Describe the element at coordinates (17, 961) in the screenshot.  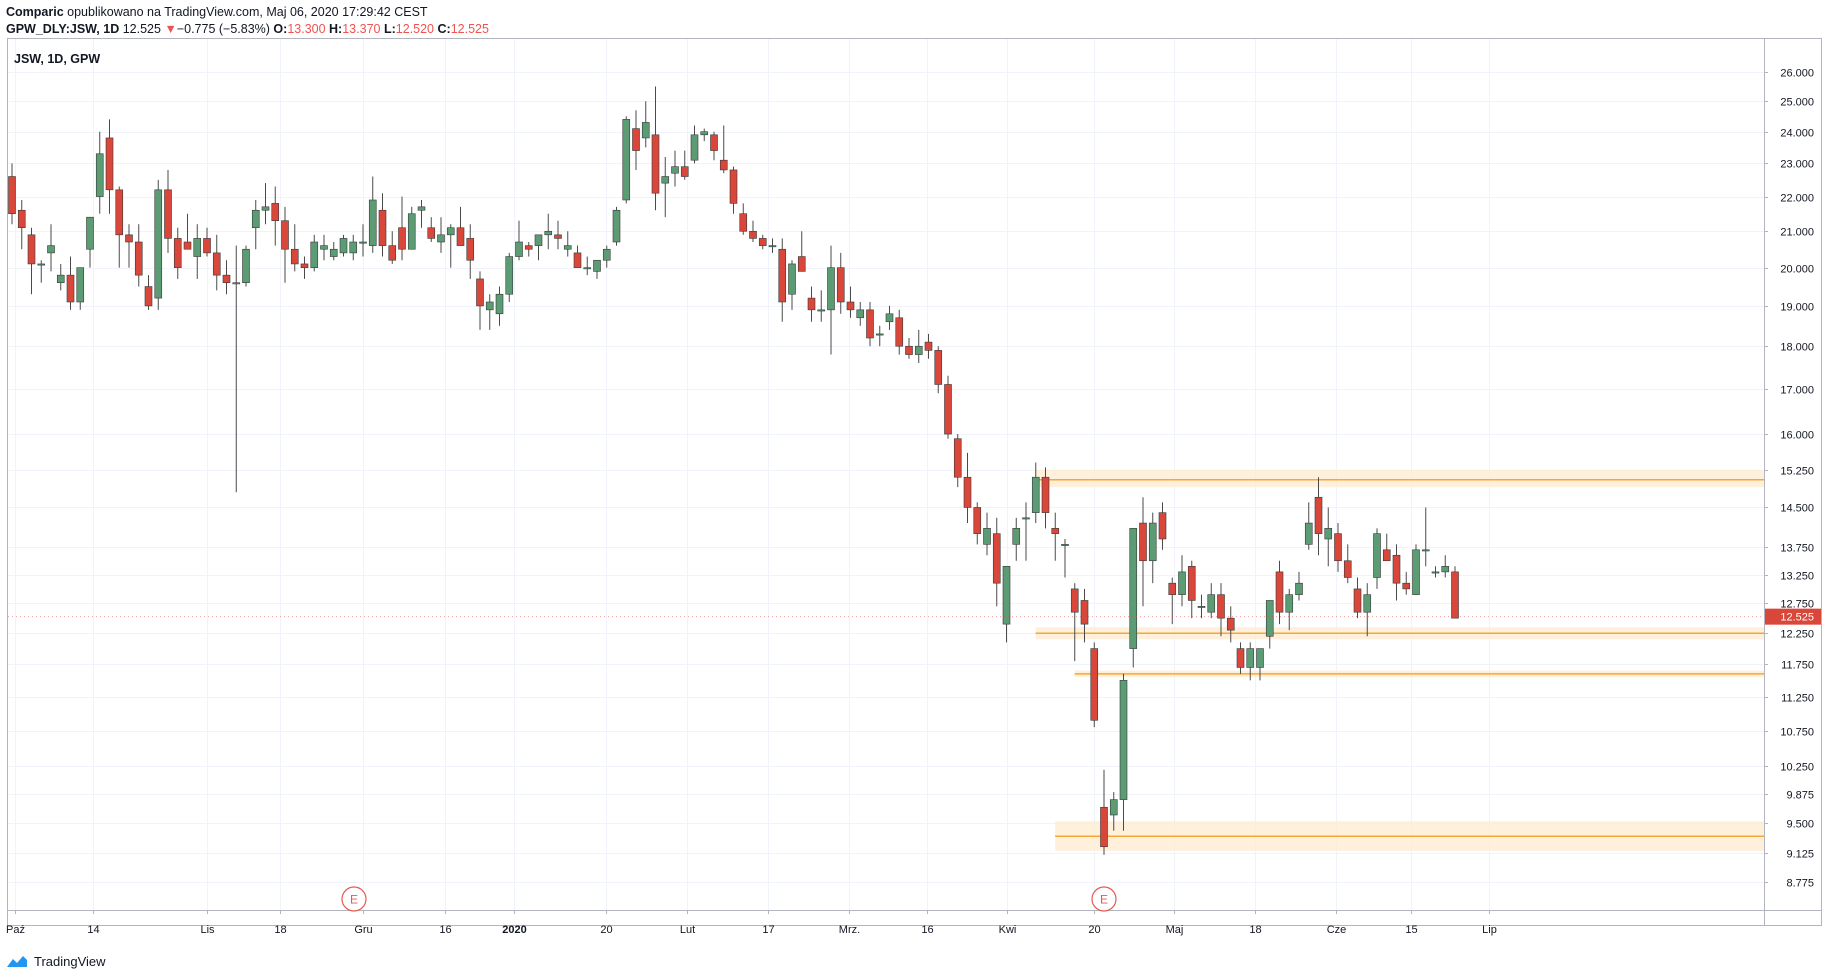
I see `tradingview-logo-icon` at that location.